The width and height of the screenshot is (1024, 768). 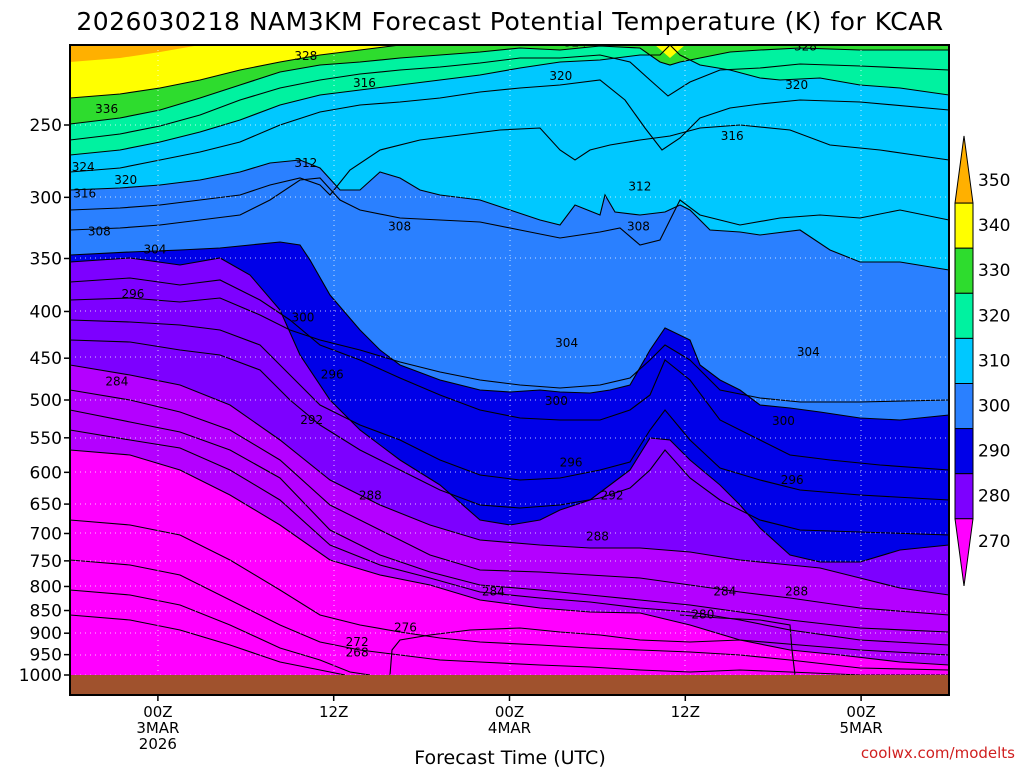 I want to click on x-tick-label: 2026, so click(x=158, y=744).